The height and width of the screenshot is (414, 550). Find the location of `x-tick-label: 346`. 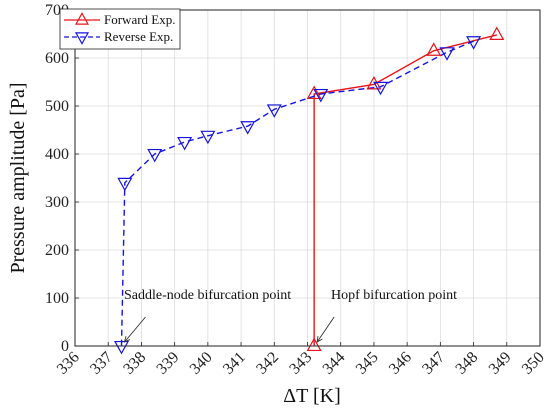

x-tick-label: 346 is located at coordinates (400, 363).